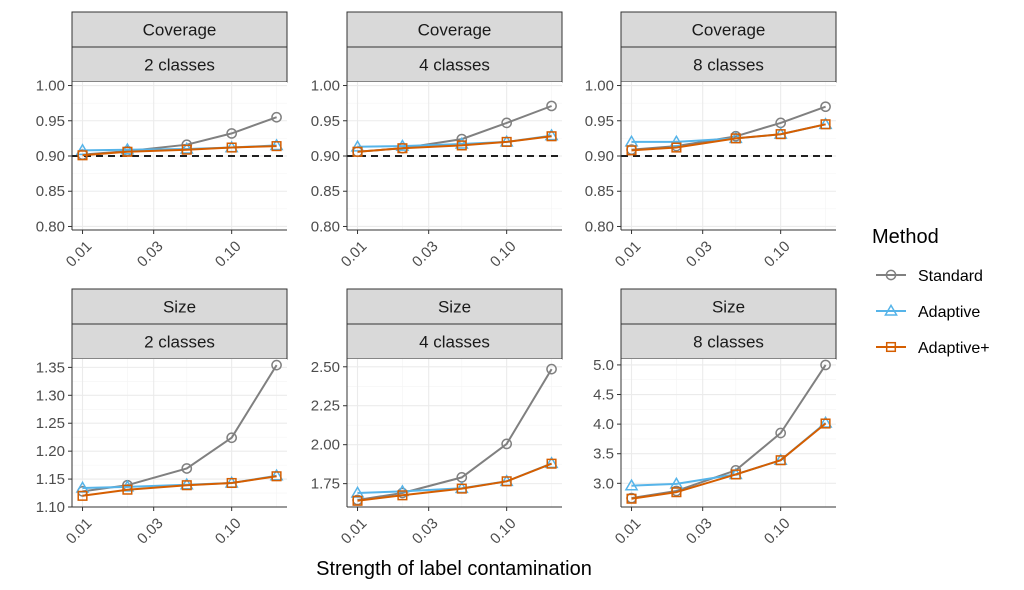 This screenshot has height=590, width=1024. I want to click on legend-entry: Standard, so click(929, 276).